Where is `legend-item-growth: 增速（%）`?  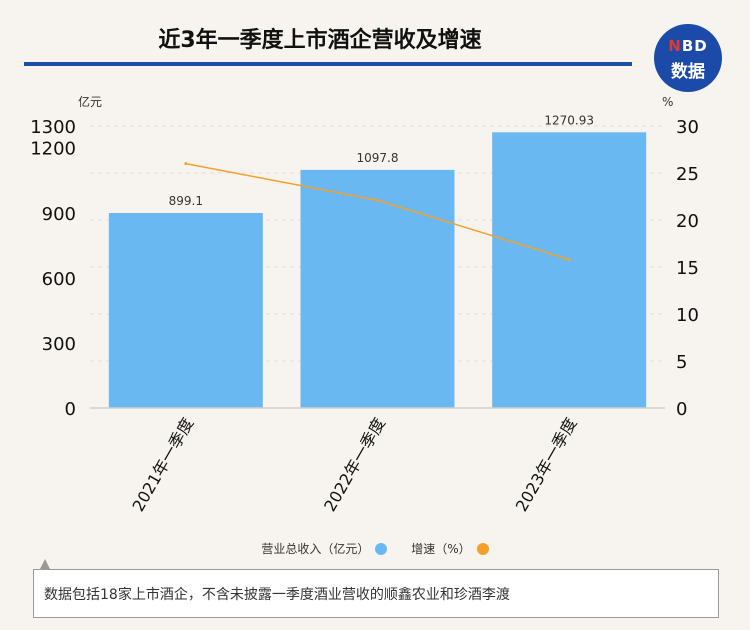 legend-item-growth: 增速（%） is located at coordinates (450, 548).